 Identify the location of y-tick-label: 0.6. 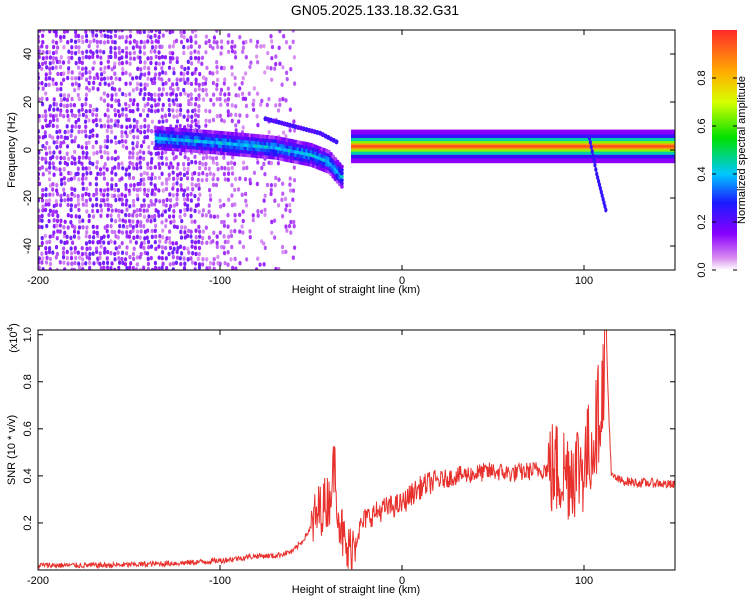
(28, 428).